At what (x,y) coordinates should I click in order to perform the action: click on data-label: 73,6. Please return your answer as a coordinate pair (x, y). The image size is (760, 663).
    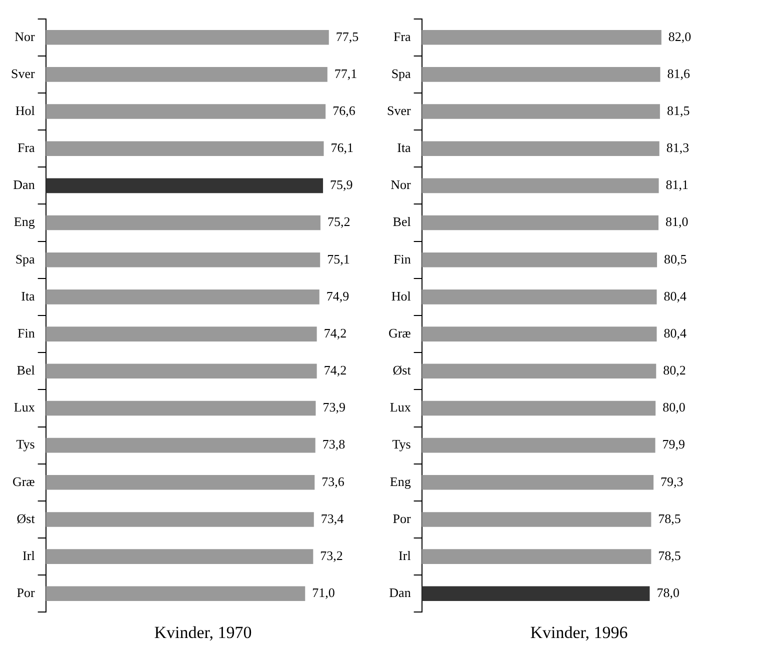
    Looking at the image, I should click on (333, 481).